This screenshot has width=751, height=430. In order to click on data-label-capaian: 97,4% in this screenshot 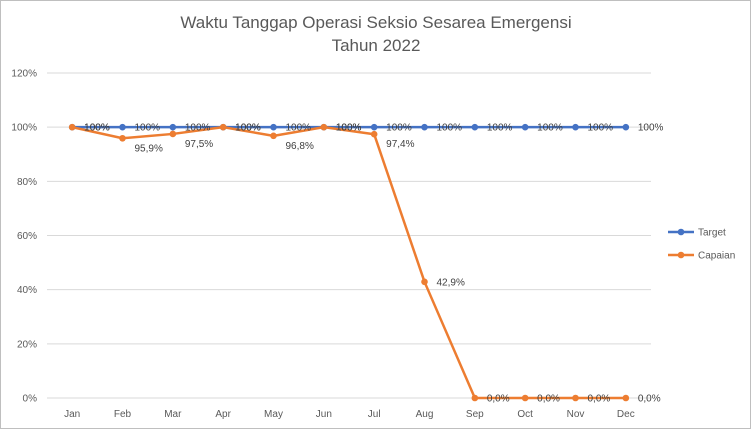, I will do `click(400, 144)`.